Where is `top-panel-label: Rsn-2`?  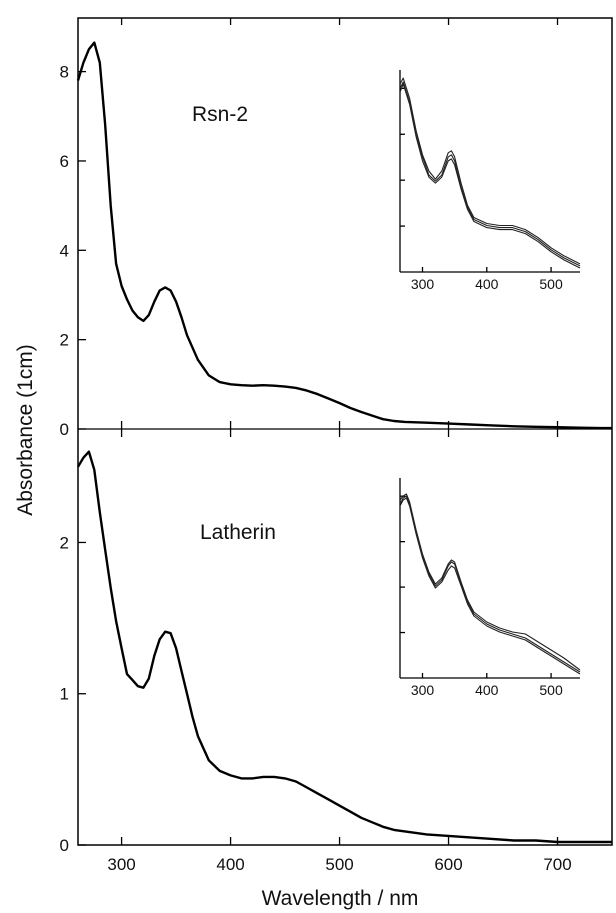 top-panel-label: Rsn-2 is located at coordinates (220, 114).